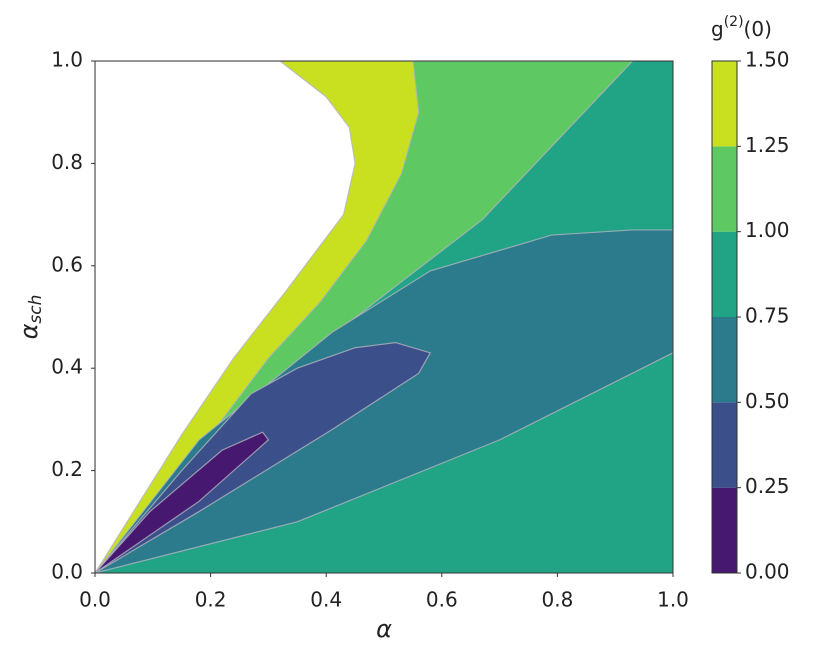  I want to click on colorbar-label-main: g, so click(717, 29).